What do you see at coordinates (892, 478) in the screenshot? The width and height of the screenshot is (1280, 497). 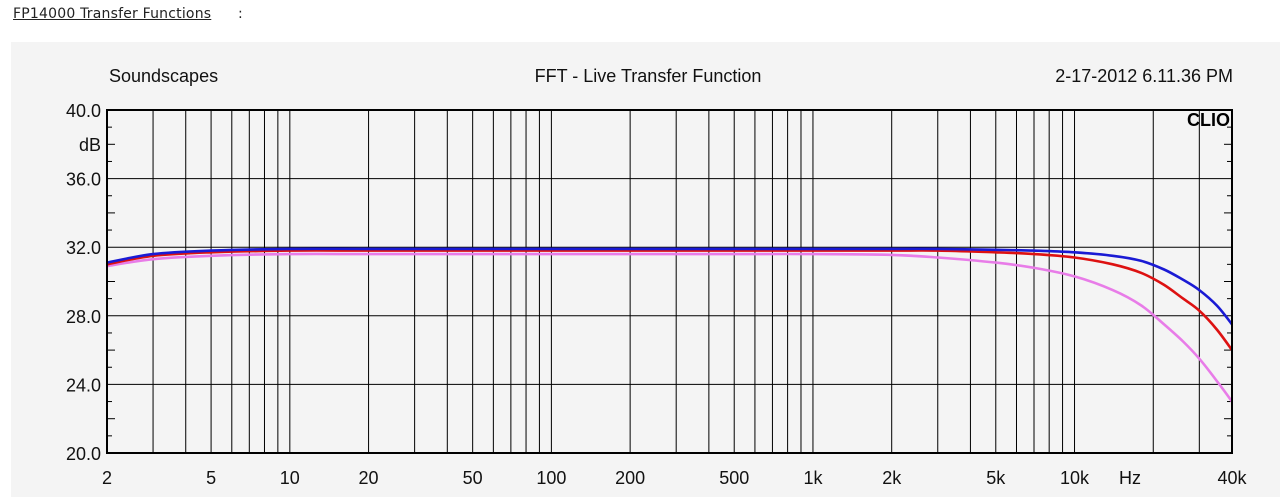 I see `x-tick-label: 2k` at bounding box center [892, 478].